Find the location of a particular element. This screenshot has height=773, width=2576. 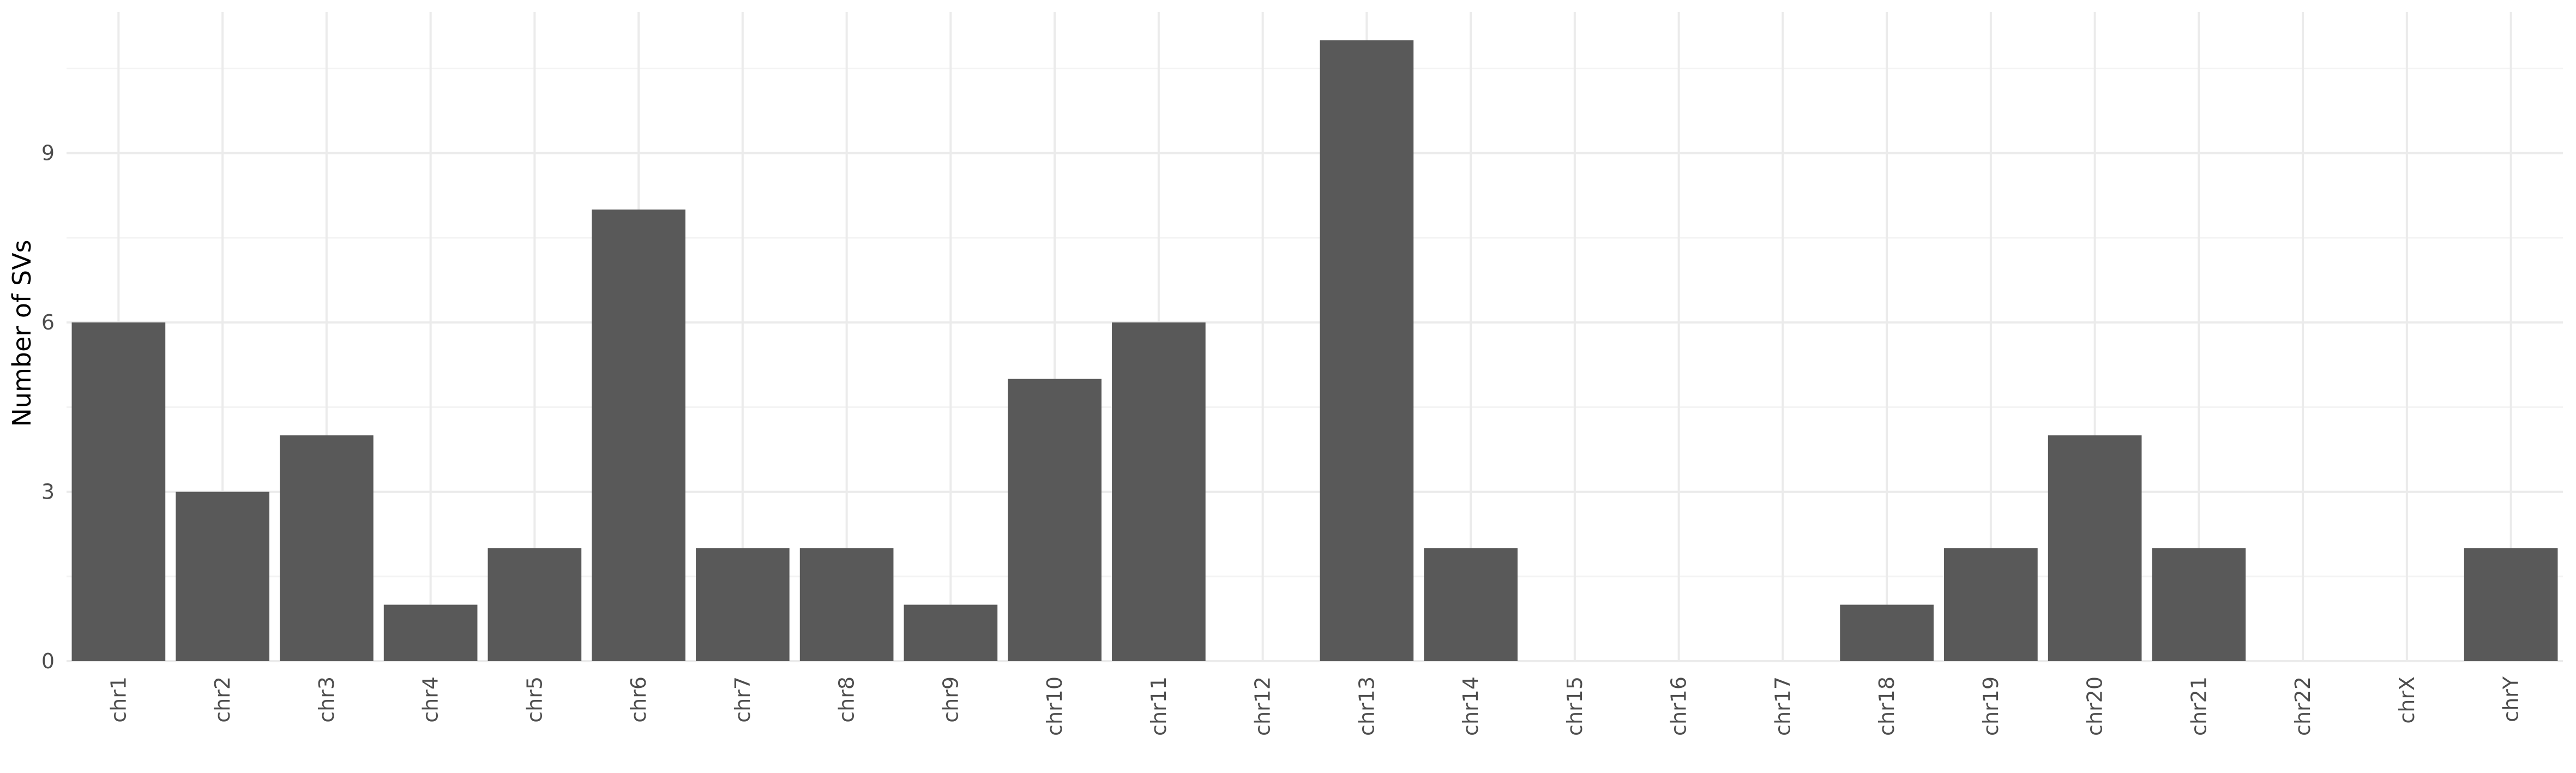

x-tick-label: chr11 is located at coordinates (1159, 706).